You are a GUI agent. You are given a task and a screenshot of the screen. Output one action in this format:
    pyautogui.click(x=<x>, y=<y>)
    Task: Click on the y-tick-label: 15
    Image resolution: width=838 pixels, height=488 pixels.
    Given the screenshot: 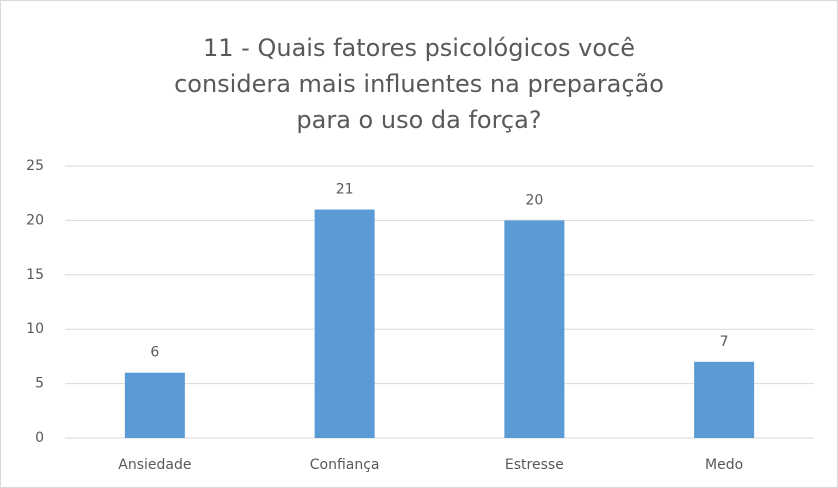 What is the action you would take?
    pyautogui.click(x=35, y=275)
    